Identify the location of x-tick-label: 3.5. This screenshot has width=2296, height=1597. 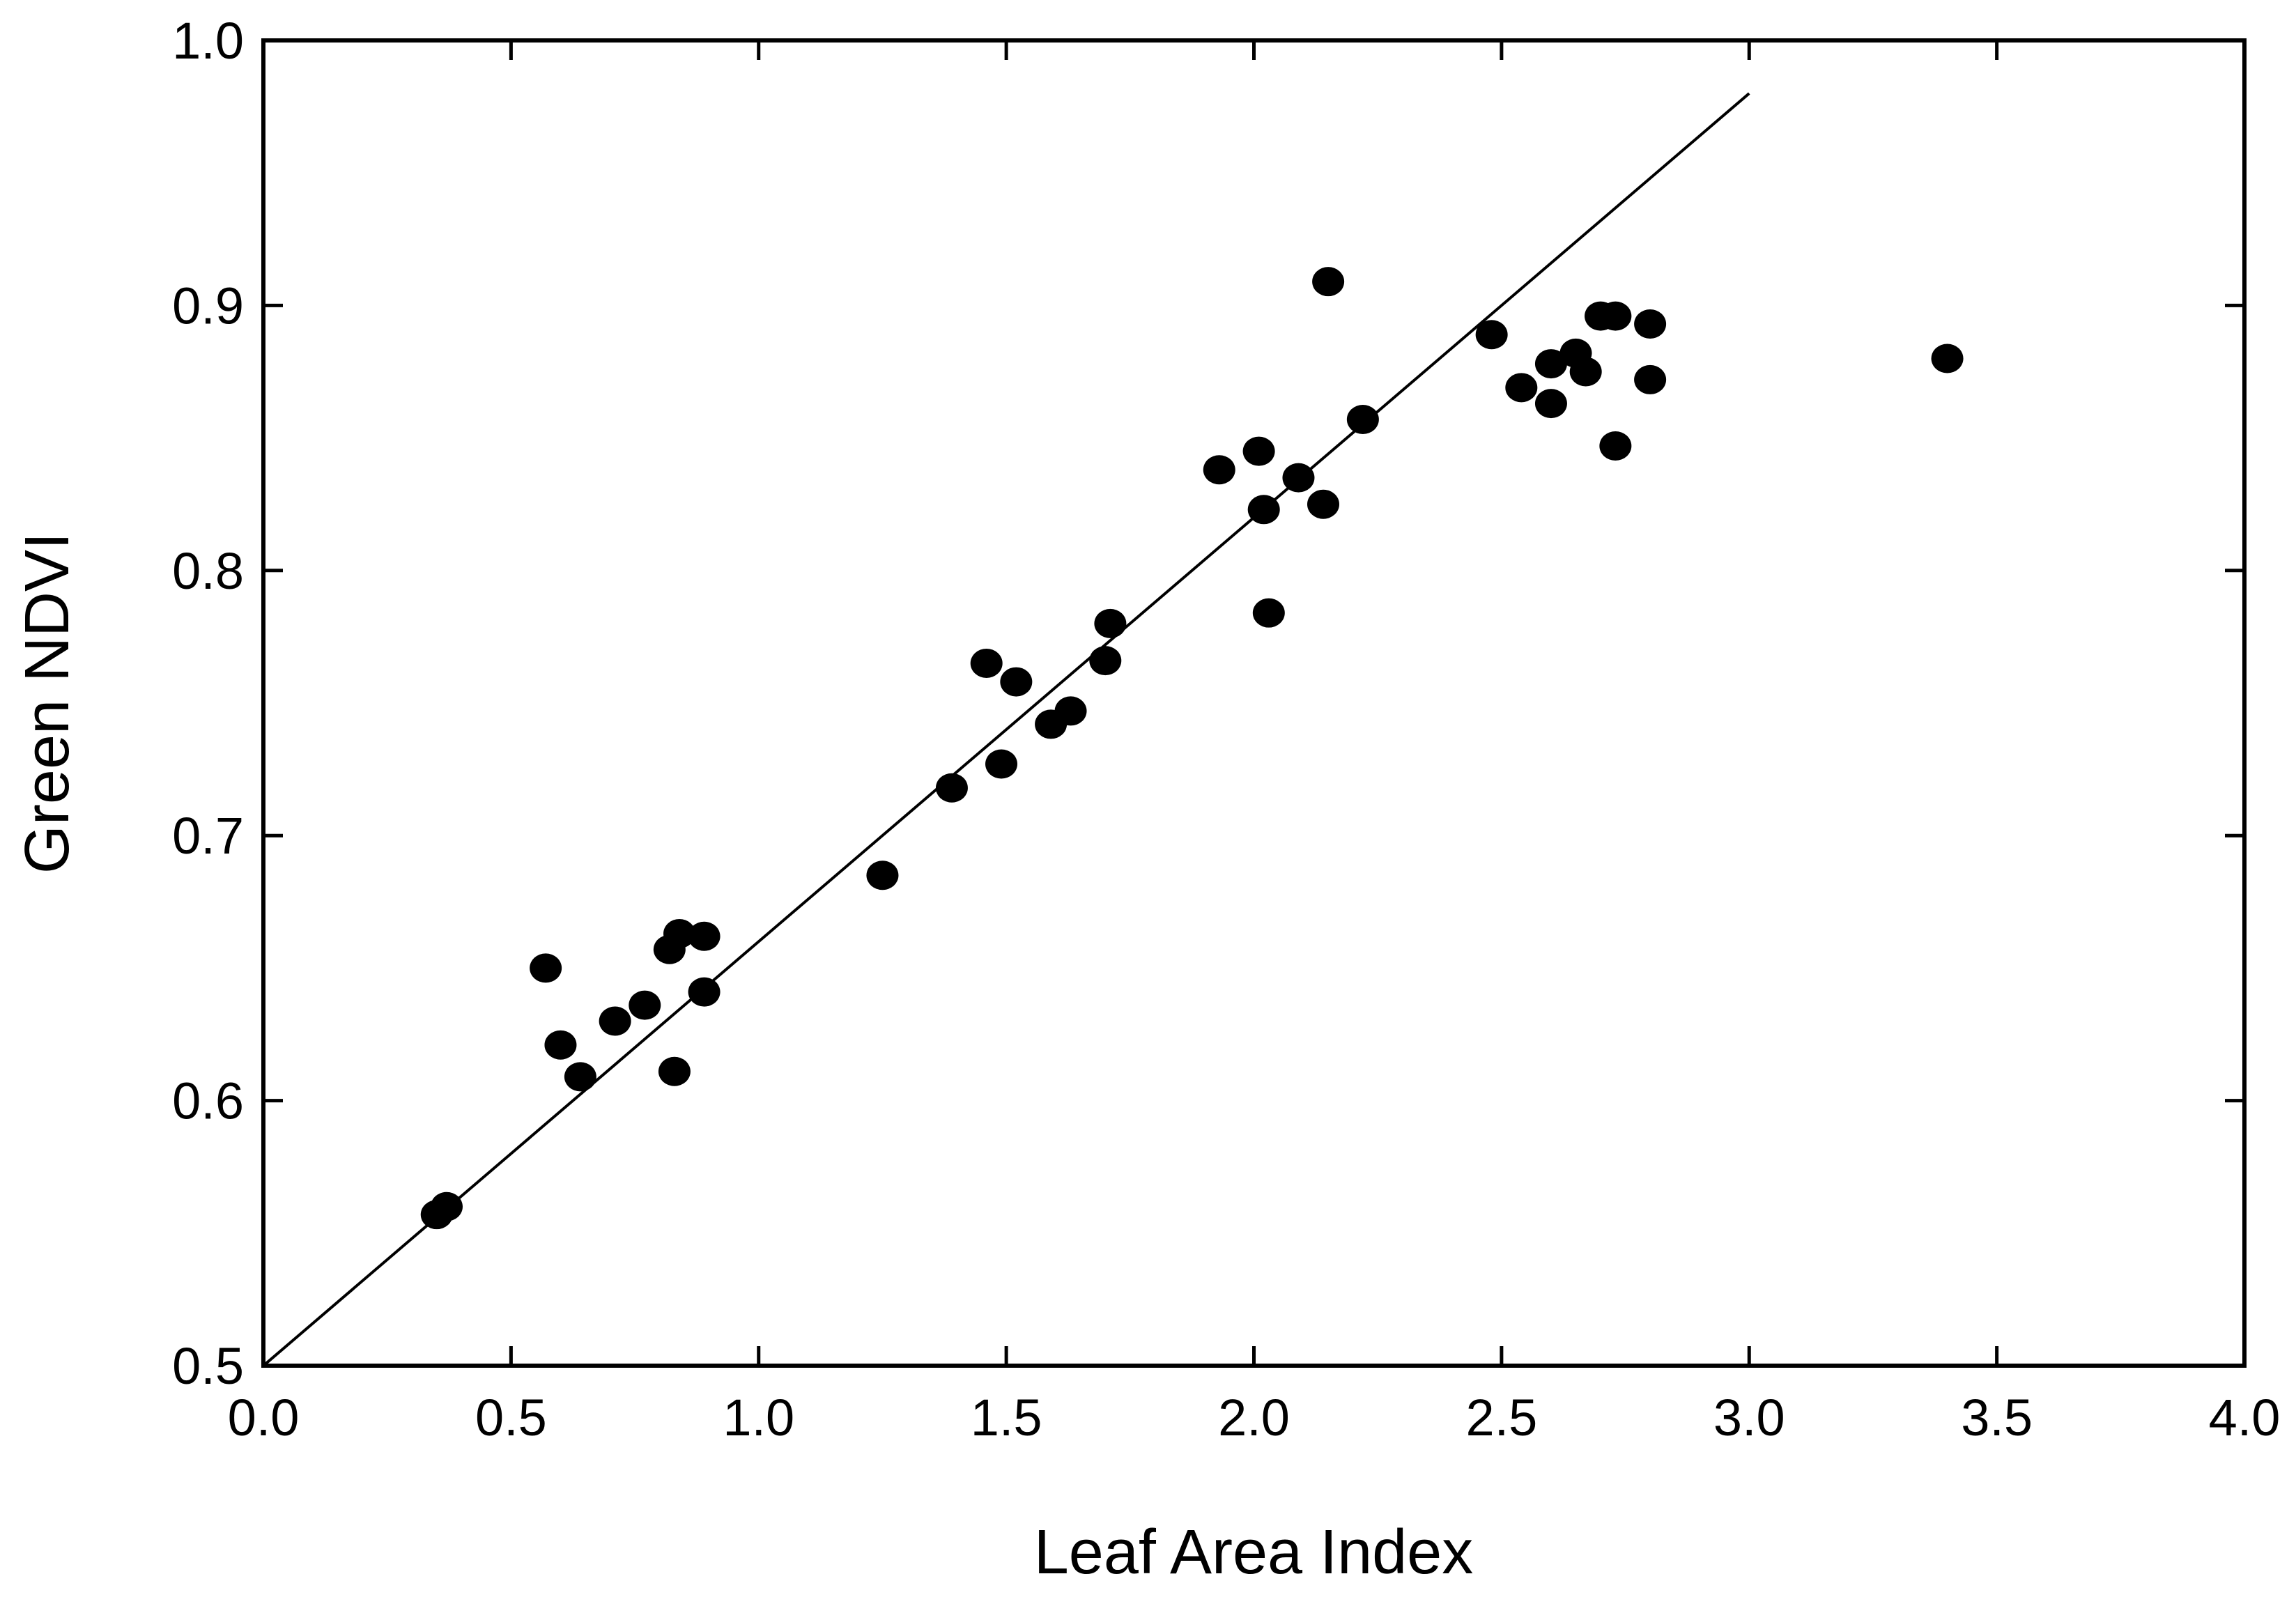
(1997, 1417).